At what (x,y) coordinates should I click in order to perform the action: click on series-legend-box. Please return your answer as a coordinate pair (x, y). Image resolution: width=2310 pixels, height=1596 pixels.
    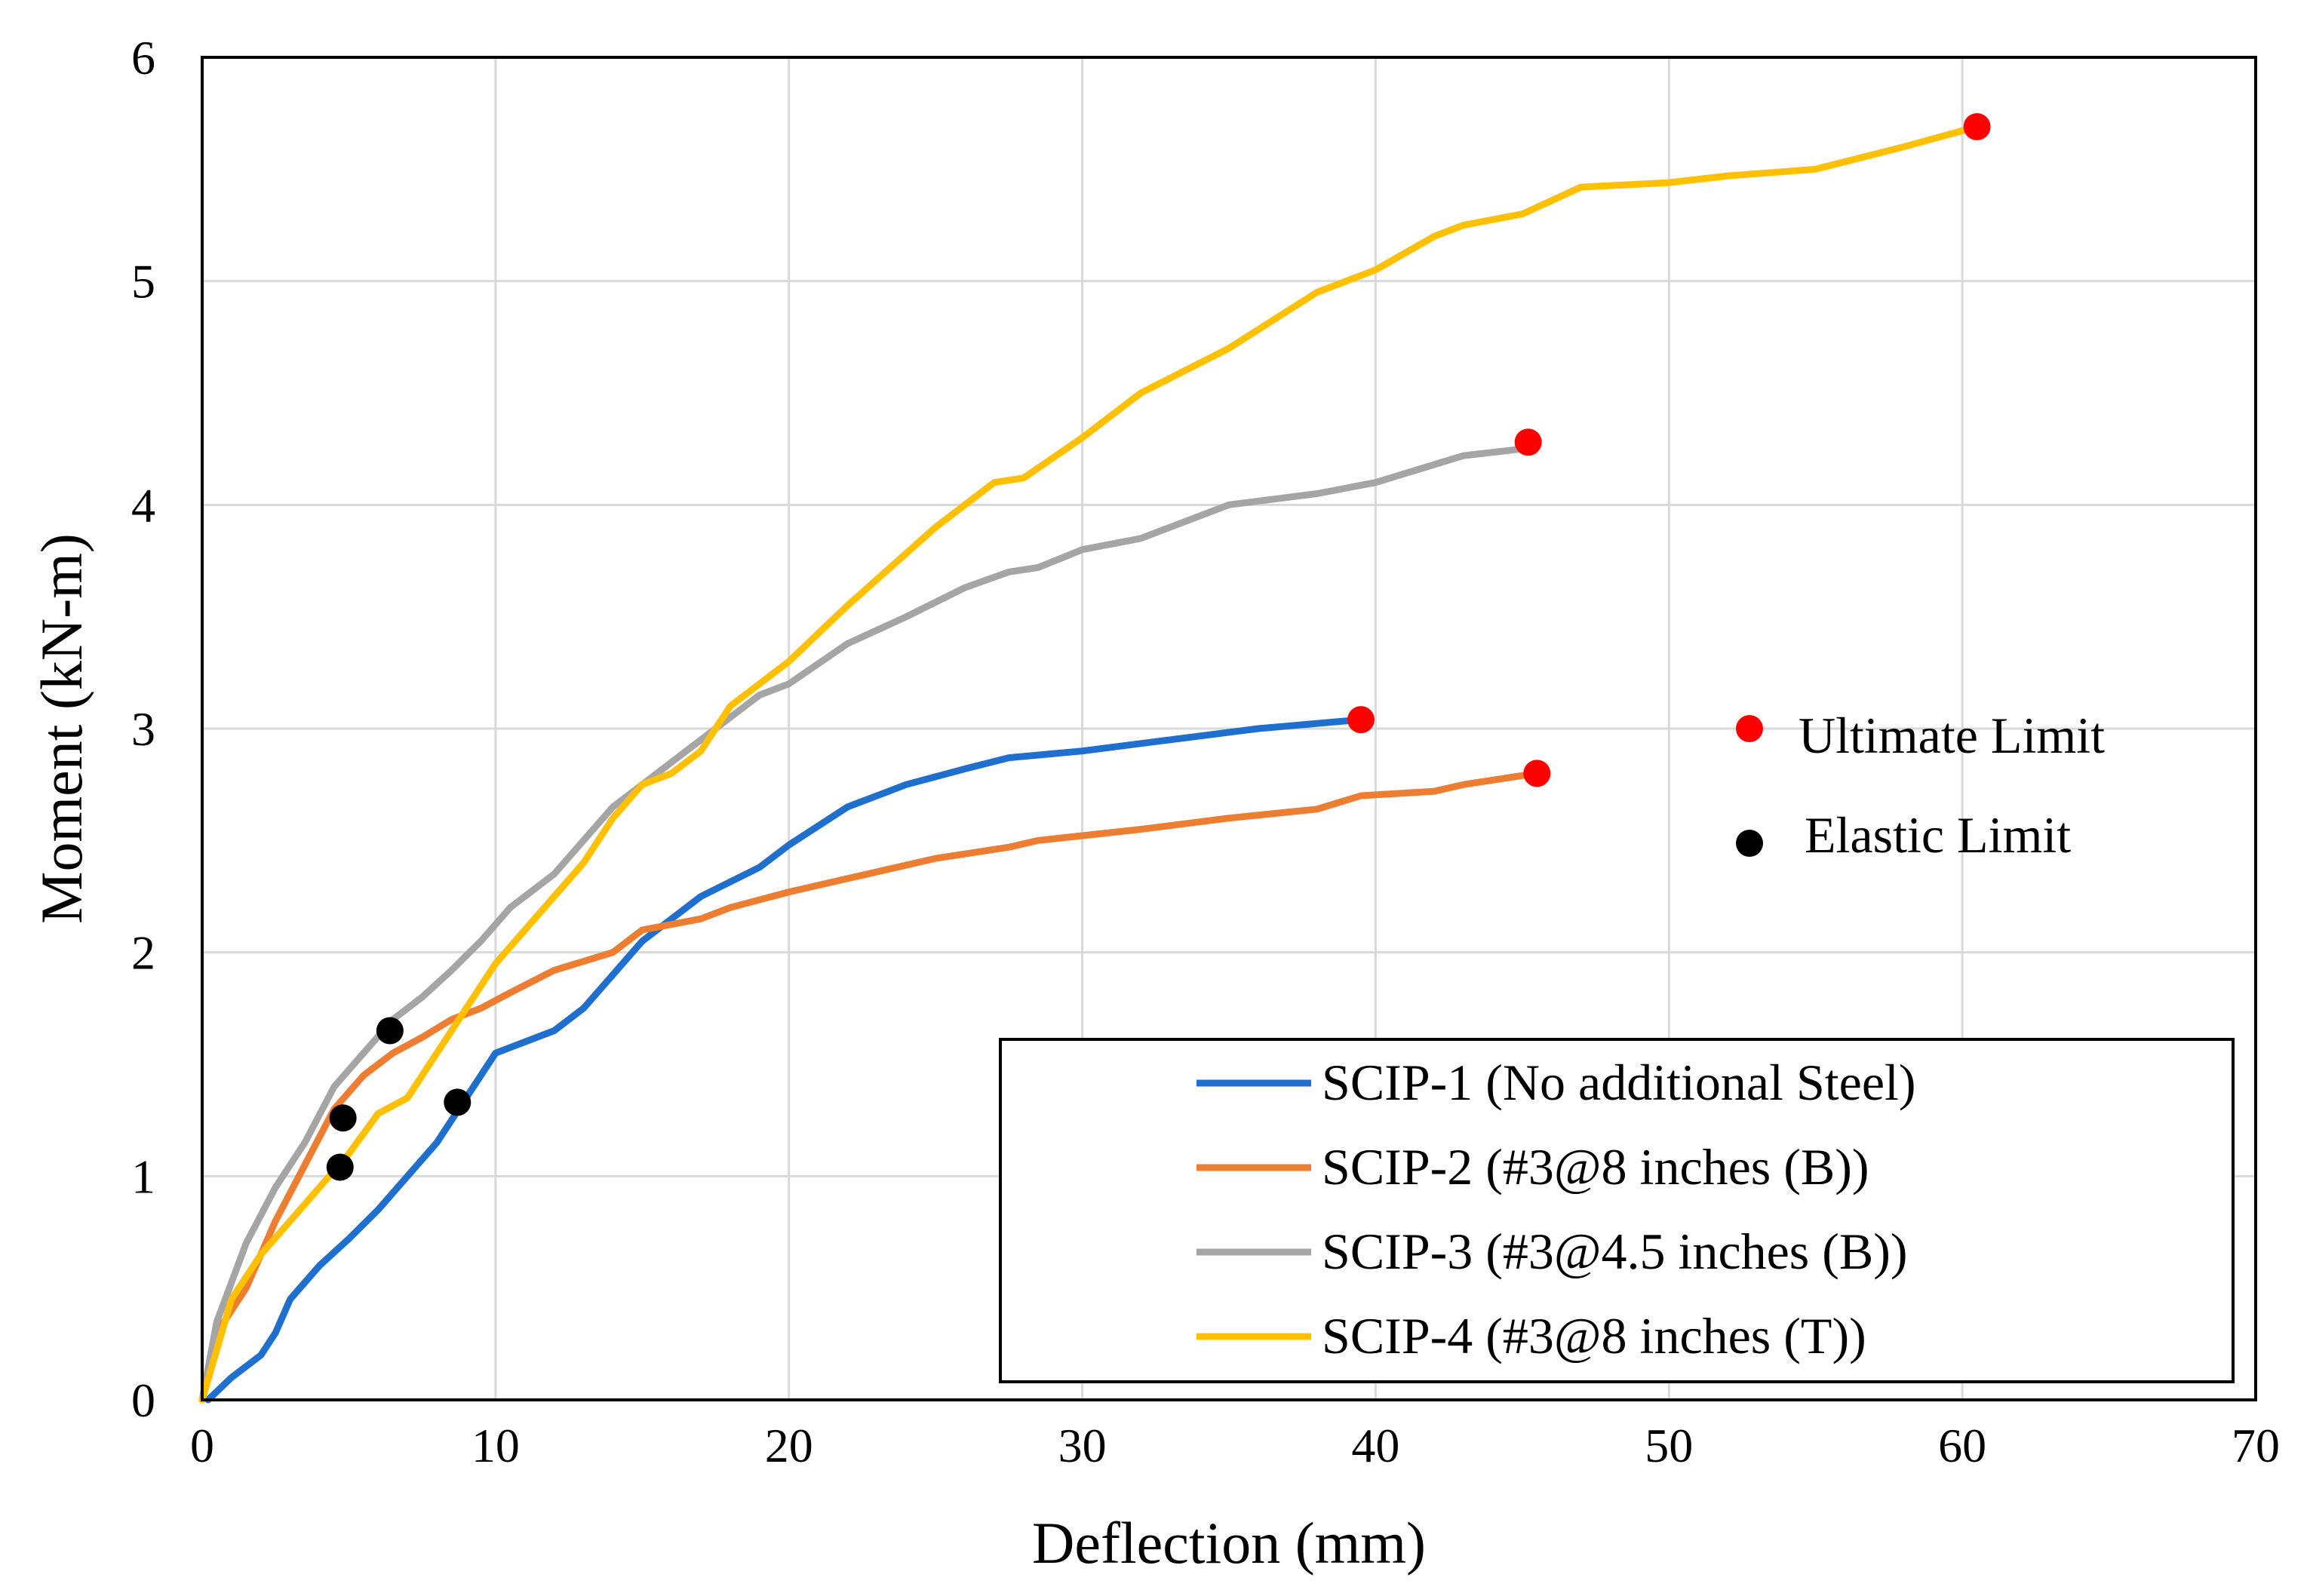
    Looking at the image, I should click on (1617, 1210).